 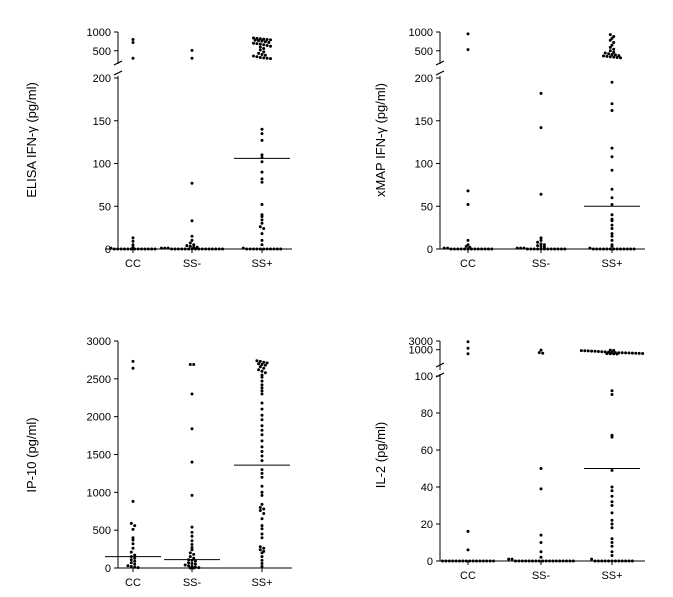 I want to click on panel4-y-tick-label: 60, so click(x=427, y=451).